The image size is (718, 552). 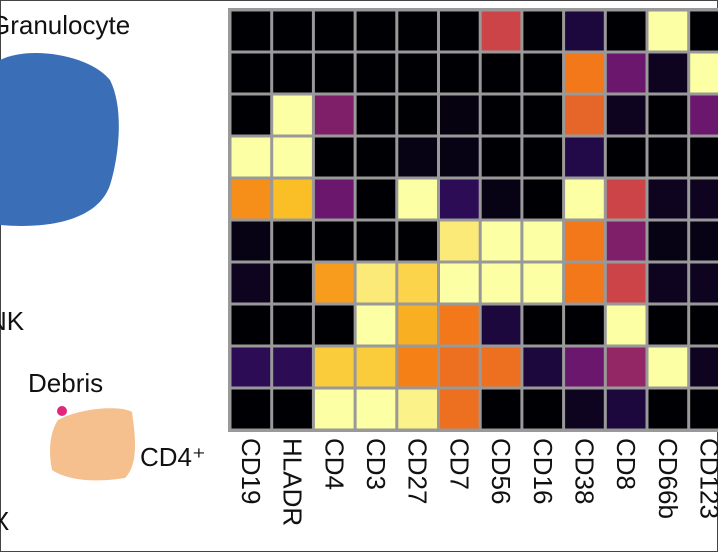 What do you see at coordinates (4, 521) in the screenshot?
I see `cluster-label: X` at bounding box center [4, 521].